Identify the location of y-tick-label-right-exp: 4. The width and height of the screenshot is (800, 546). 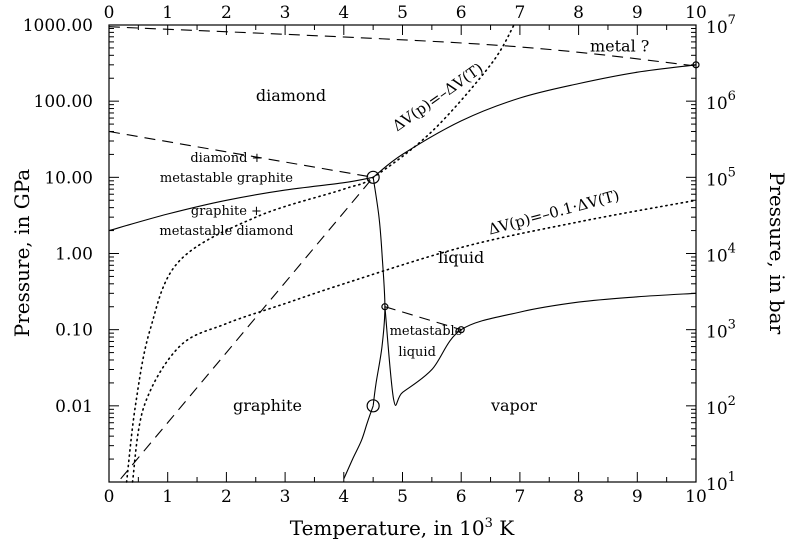
(732, 249).